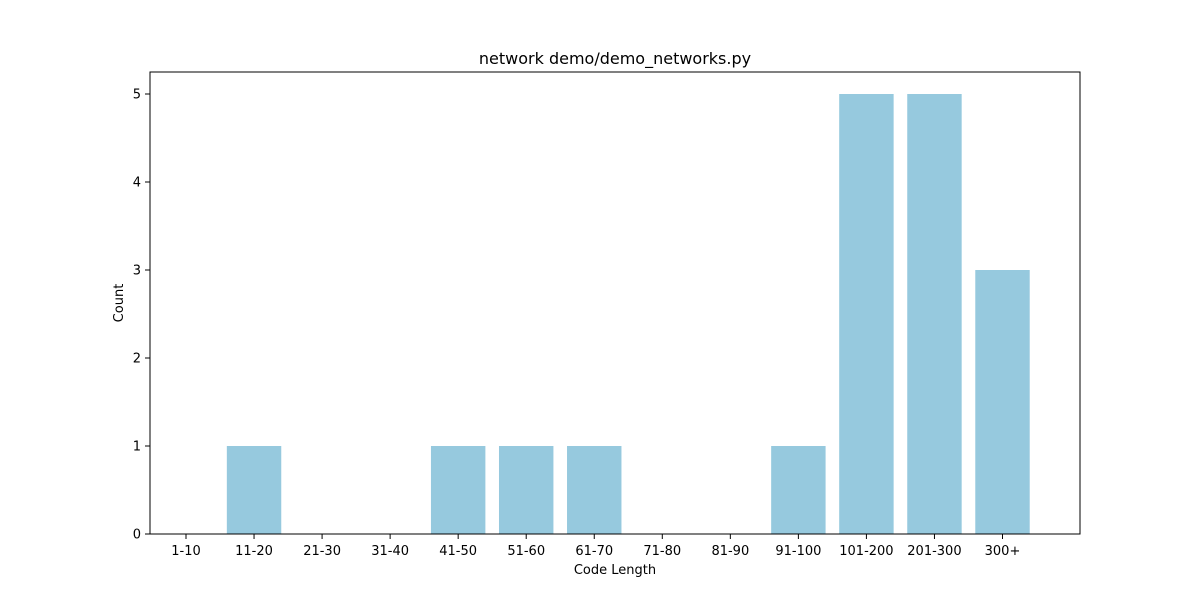 Image resolution: width=1200 pixels, height=604 pixels. Describe the element at coordinates (137, 95) in the screenshot. I see `y-tick-label: 5` at that location.